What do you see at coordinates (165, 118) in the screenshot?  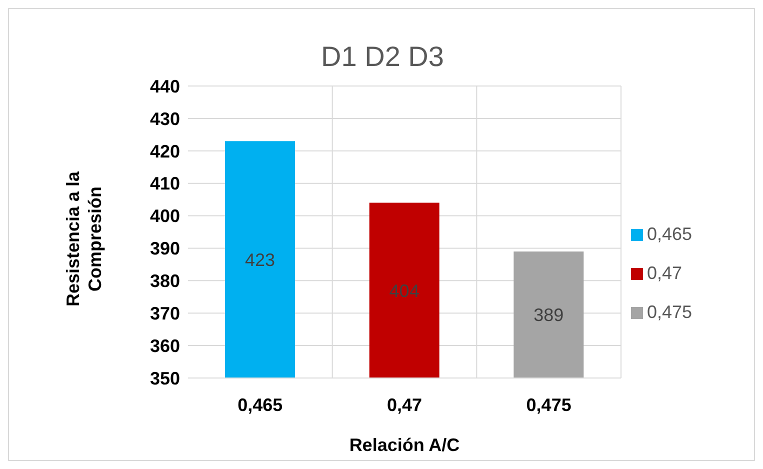 I see `y-tick-label: 430` at bounding box center [165, 118].